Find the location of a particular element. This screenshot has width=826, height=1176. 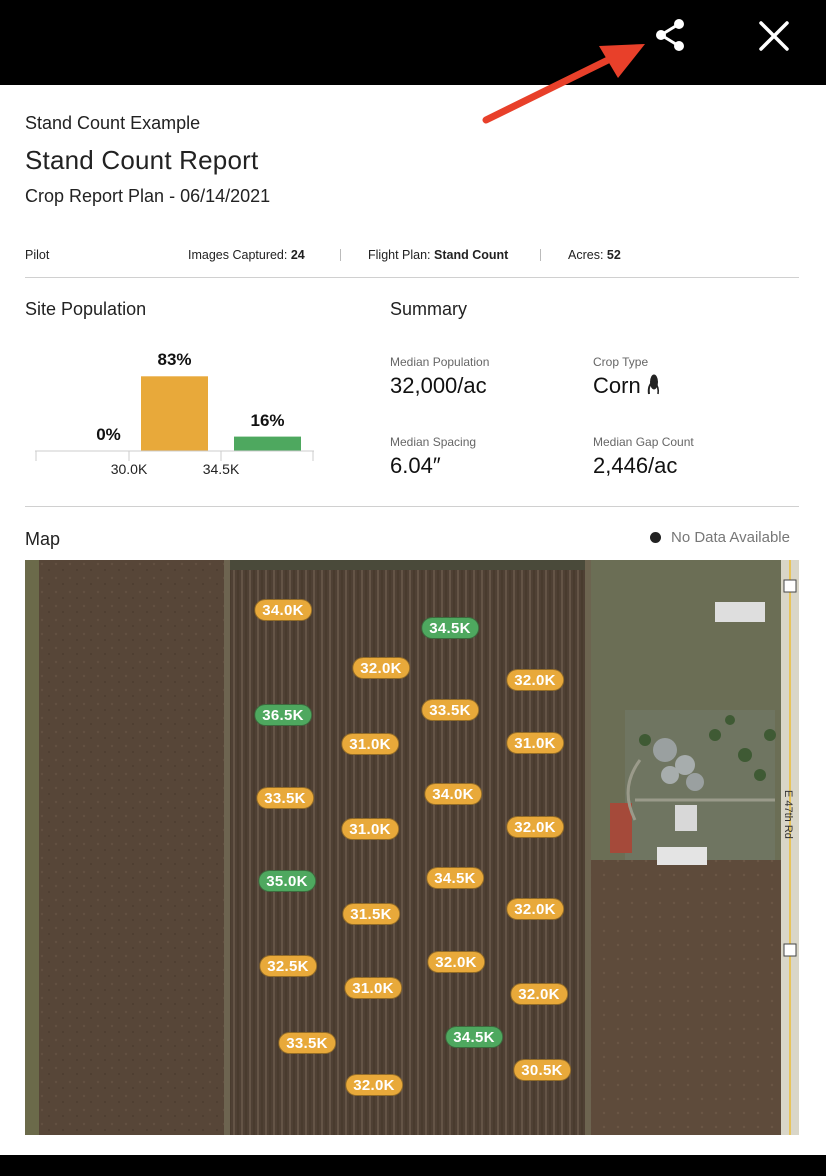

flight-plan-value: Stand Count is located at coordinates (471, 255).